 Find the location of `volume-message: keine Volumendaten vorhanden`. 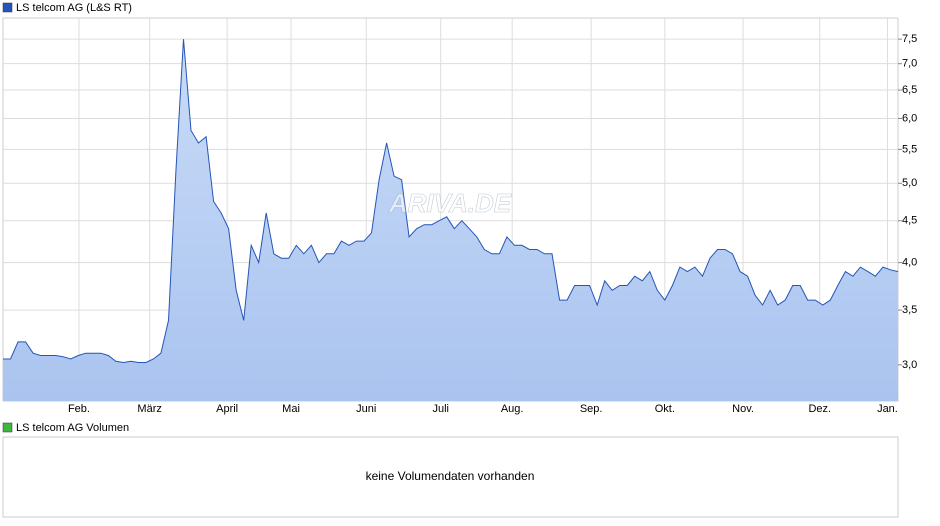

volume-message: keine Volumendaten vorhanden is located at coordinates (450, 476).